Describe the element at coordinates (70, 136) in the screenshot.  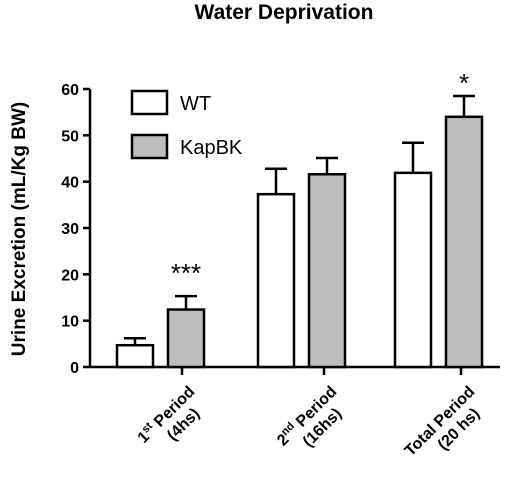
I see `y-tick-label: 50` at that location.